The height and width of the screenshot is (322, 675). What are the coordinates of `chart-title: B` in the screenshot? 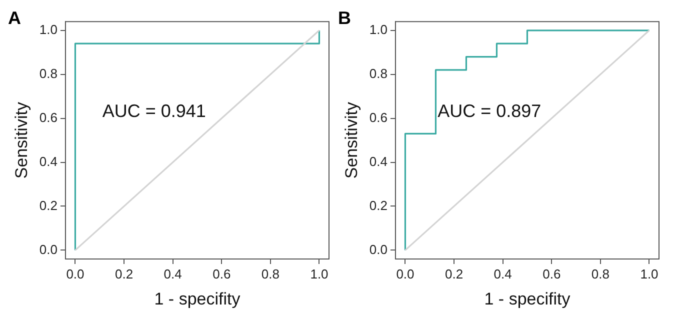 It's located at (344, 18).